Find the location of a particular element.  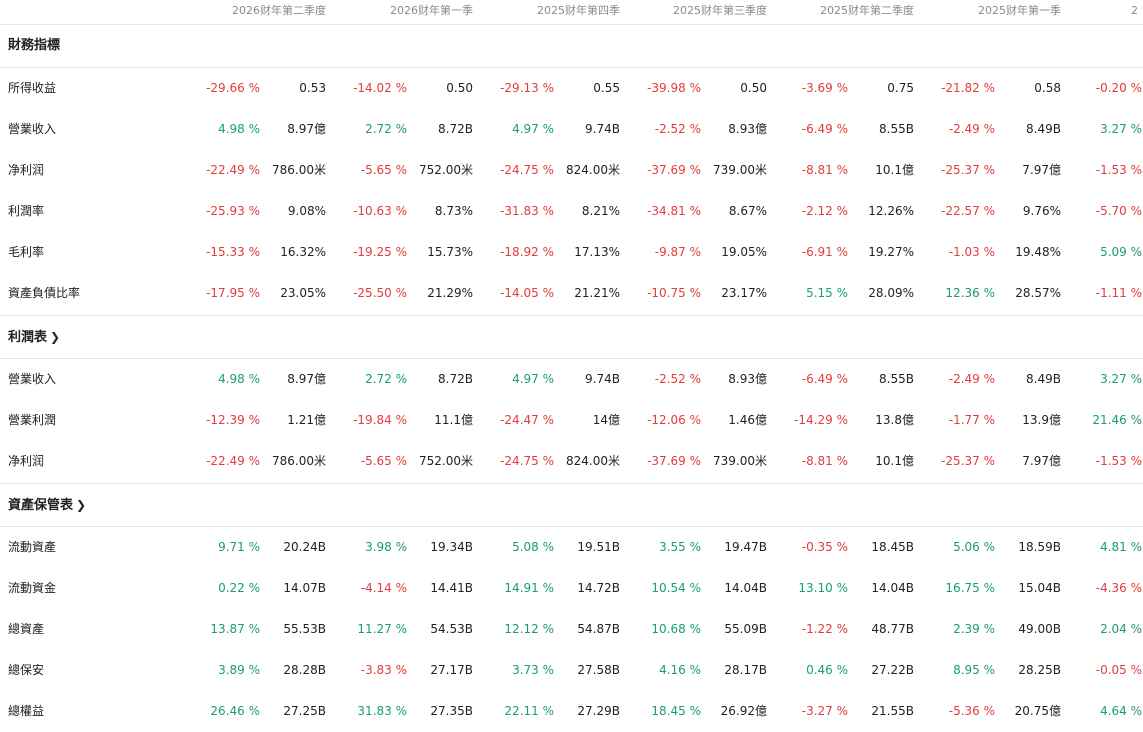

metric-value: 19.51B is located at coordinates (598, 547).